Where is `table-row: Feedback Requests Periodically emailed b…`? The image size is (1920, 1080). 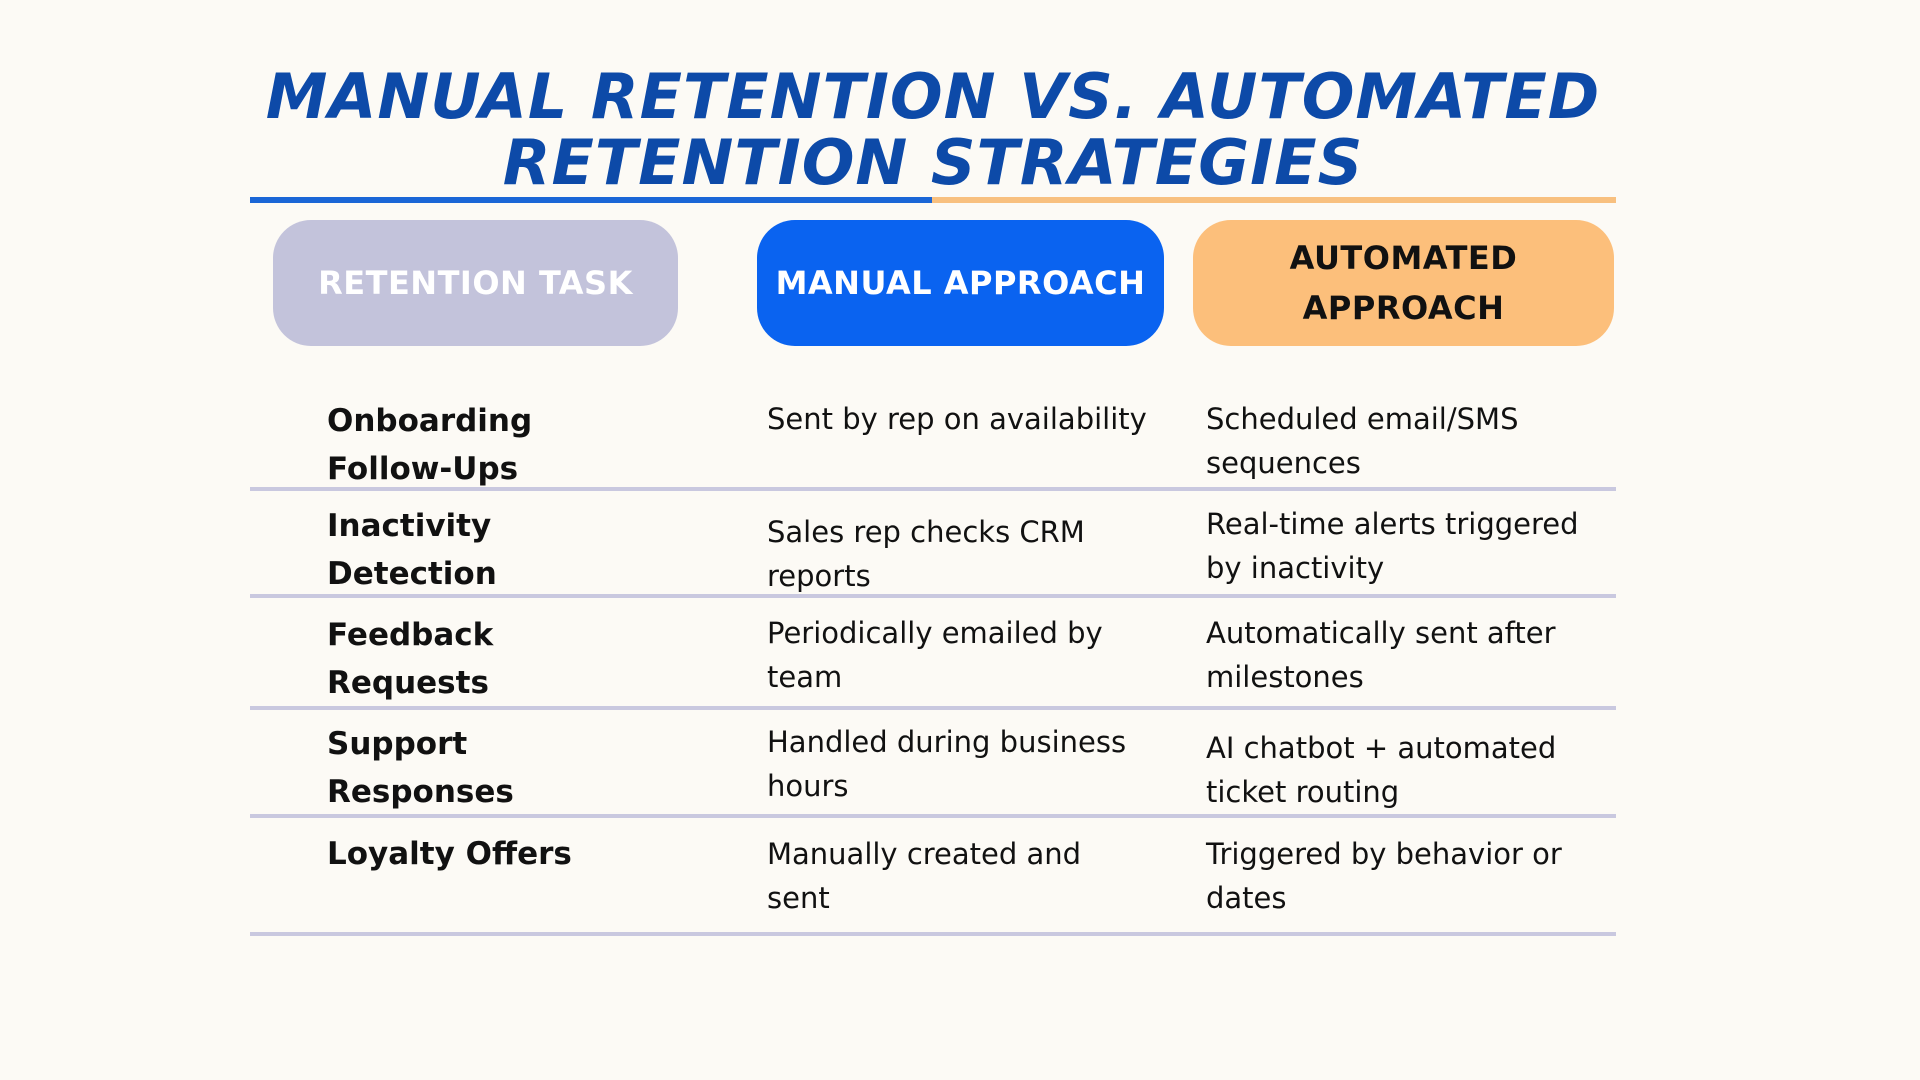
table-row: Feedback Requests Periodically emailed b… is located at coordinates (933, 660).